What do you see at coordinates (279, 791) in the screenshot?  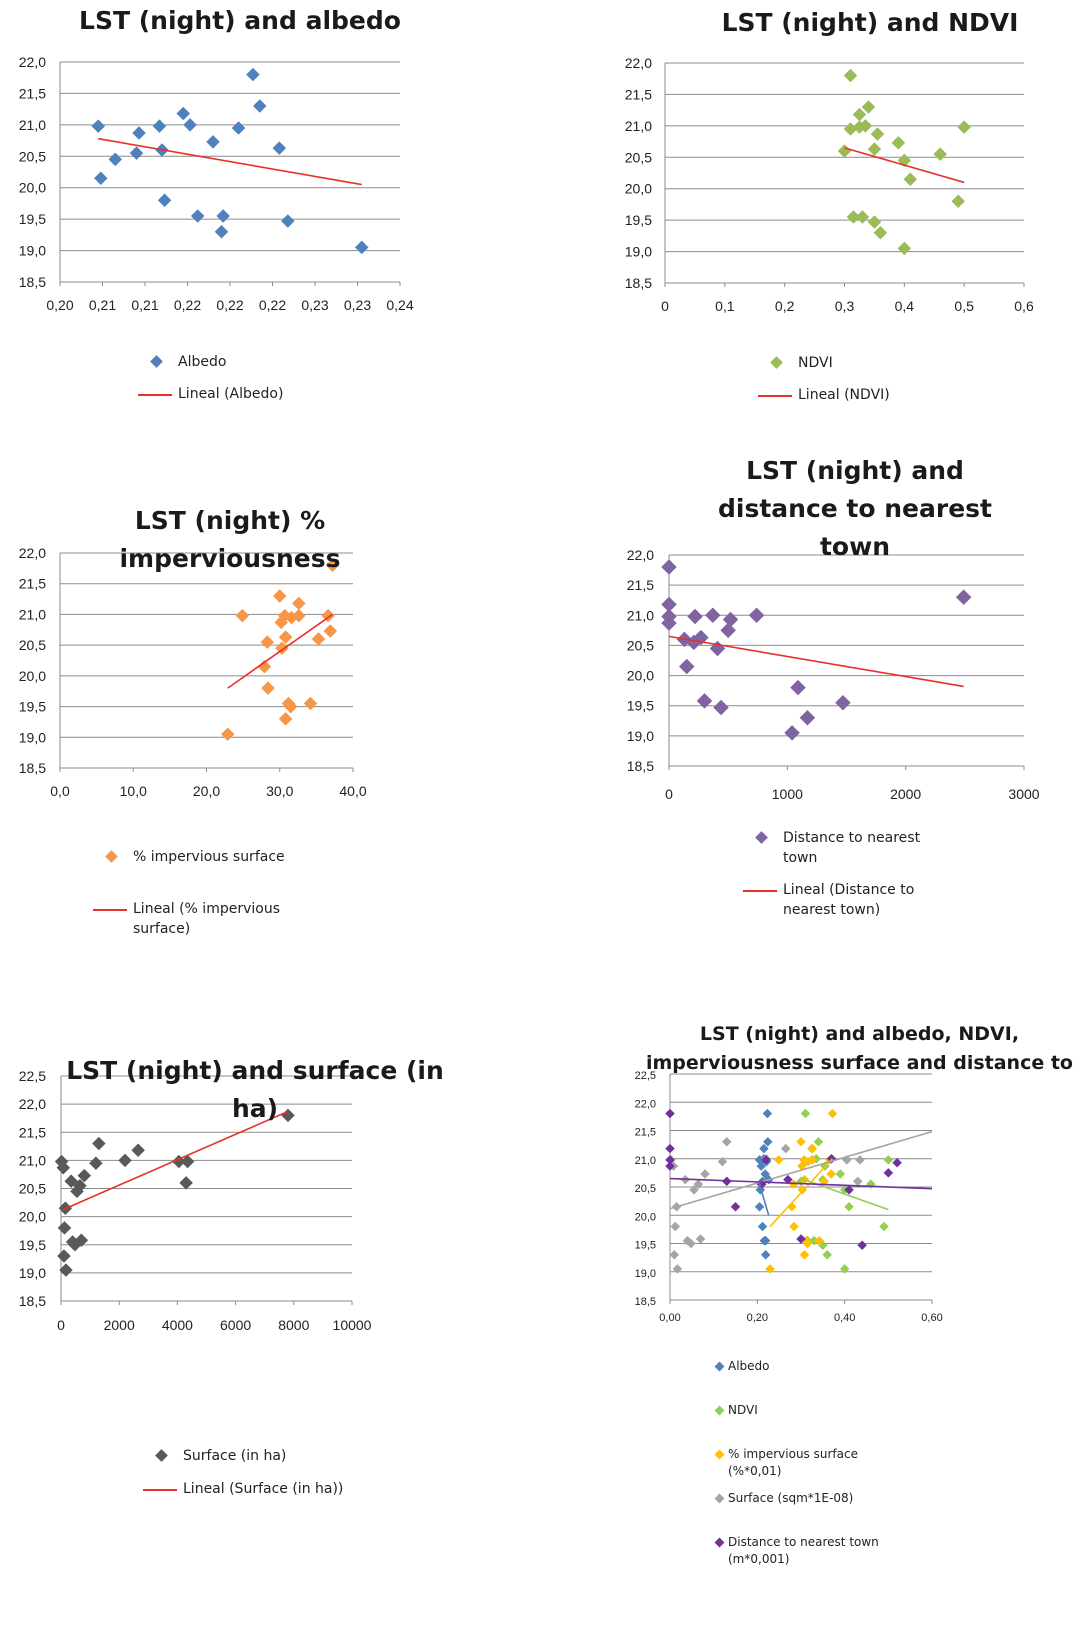 I see `x-tick-label: 30,0` at bounding box center [279, 791].